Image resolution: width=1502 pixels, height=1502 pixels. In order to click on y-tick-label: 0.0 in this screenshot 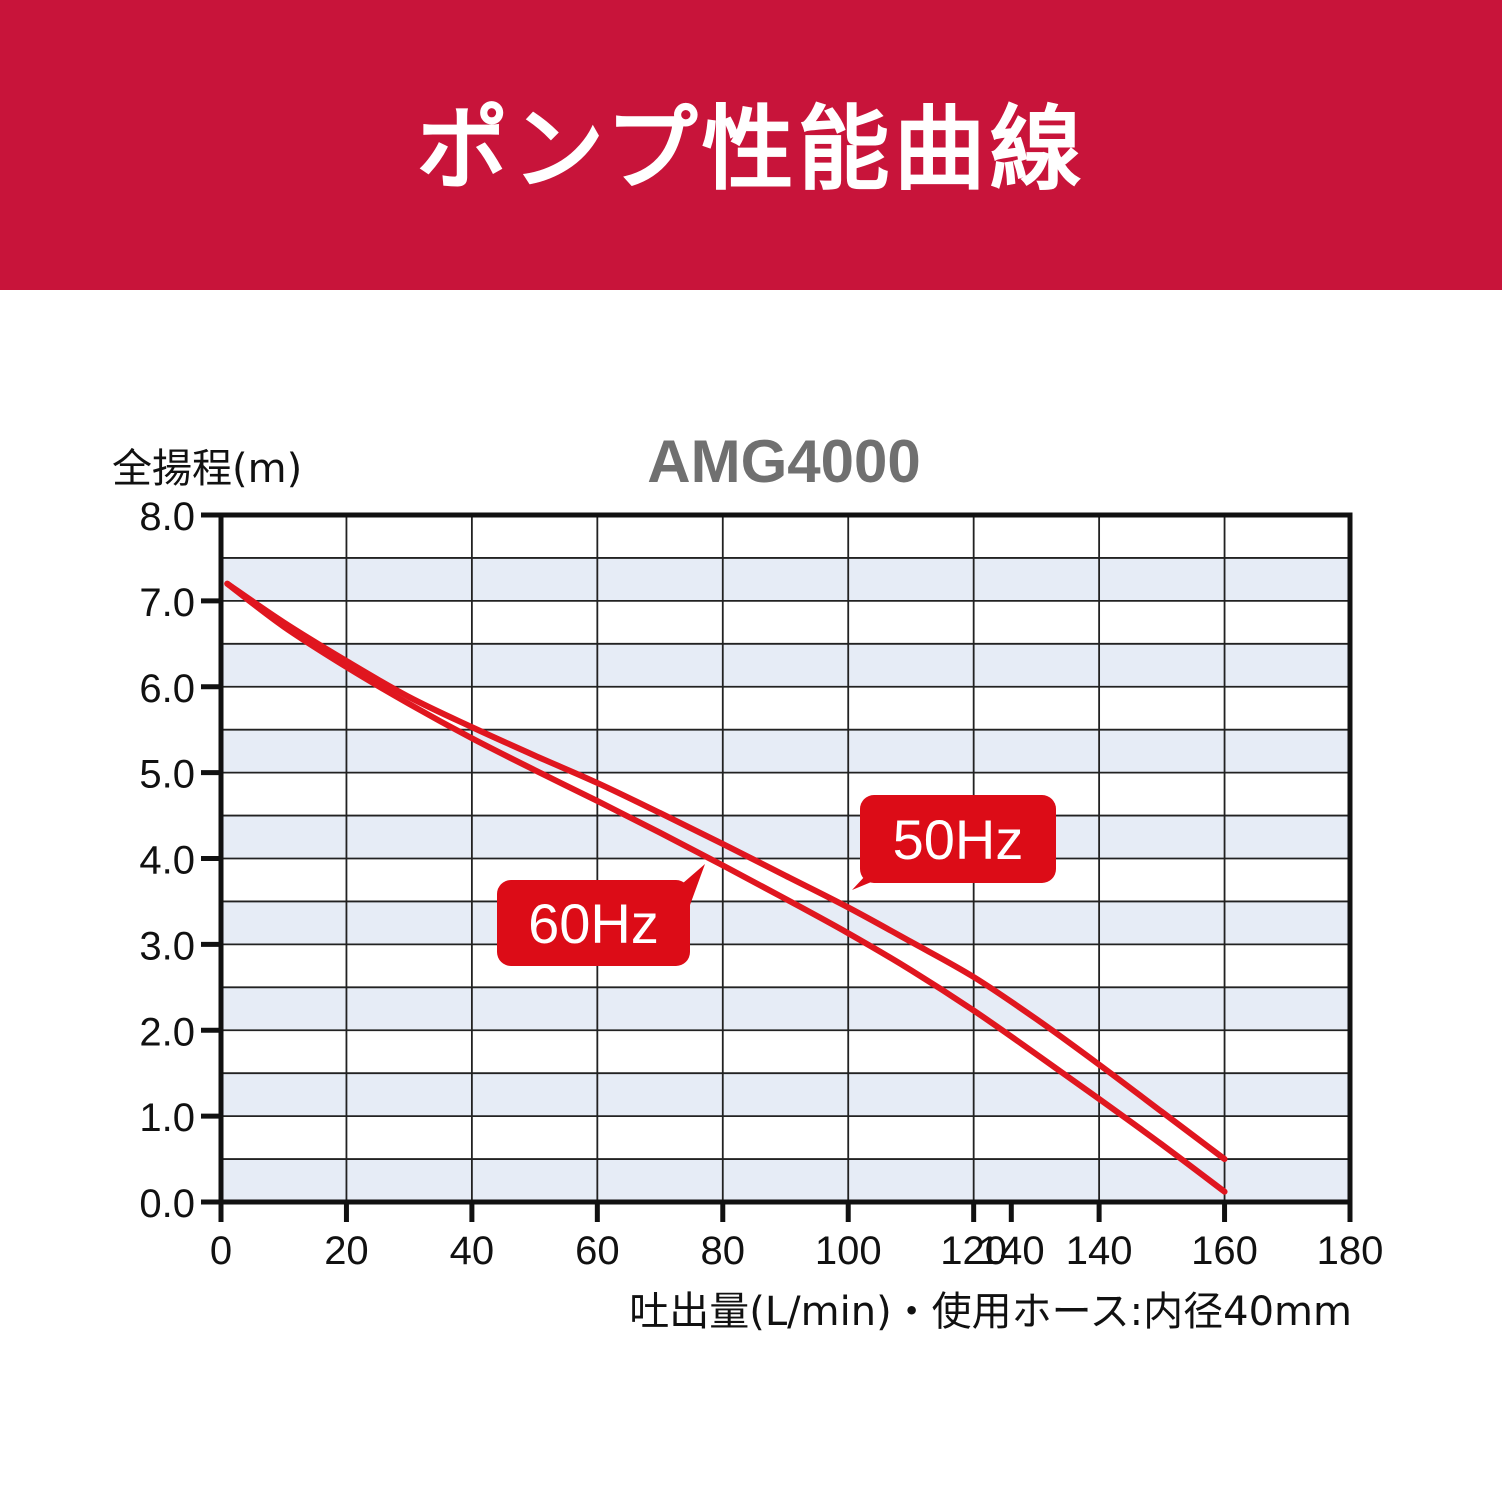, I will do `click(167, 1204)`.